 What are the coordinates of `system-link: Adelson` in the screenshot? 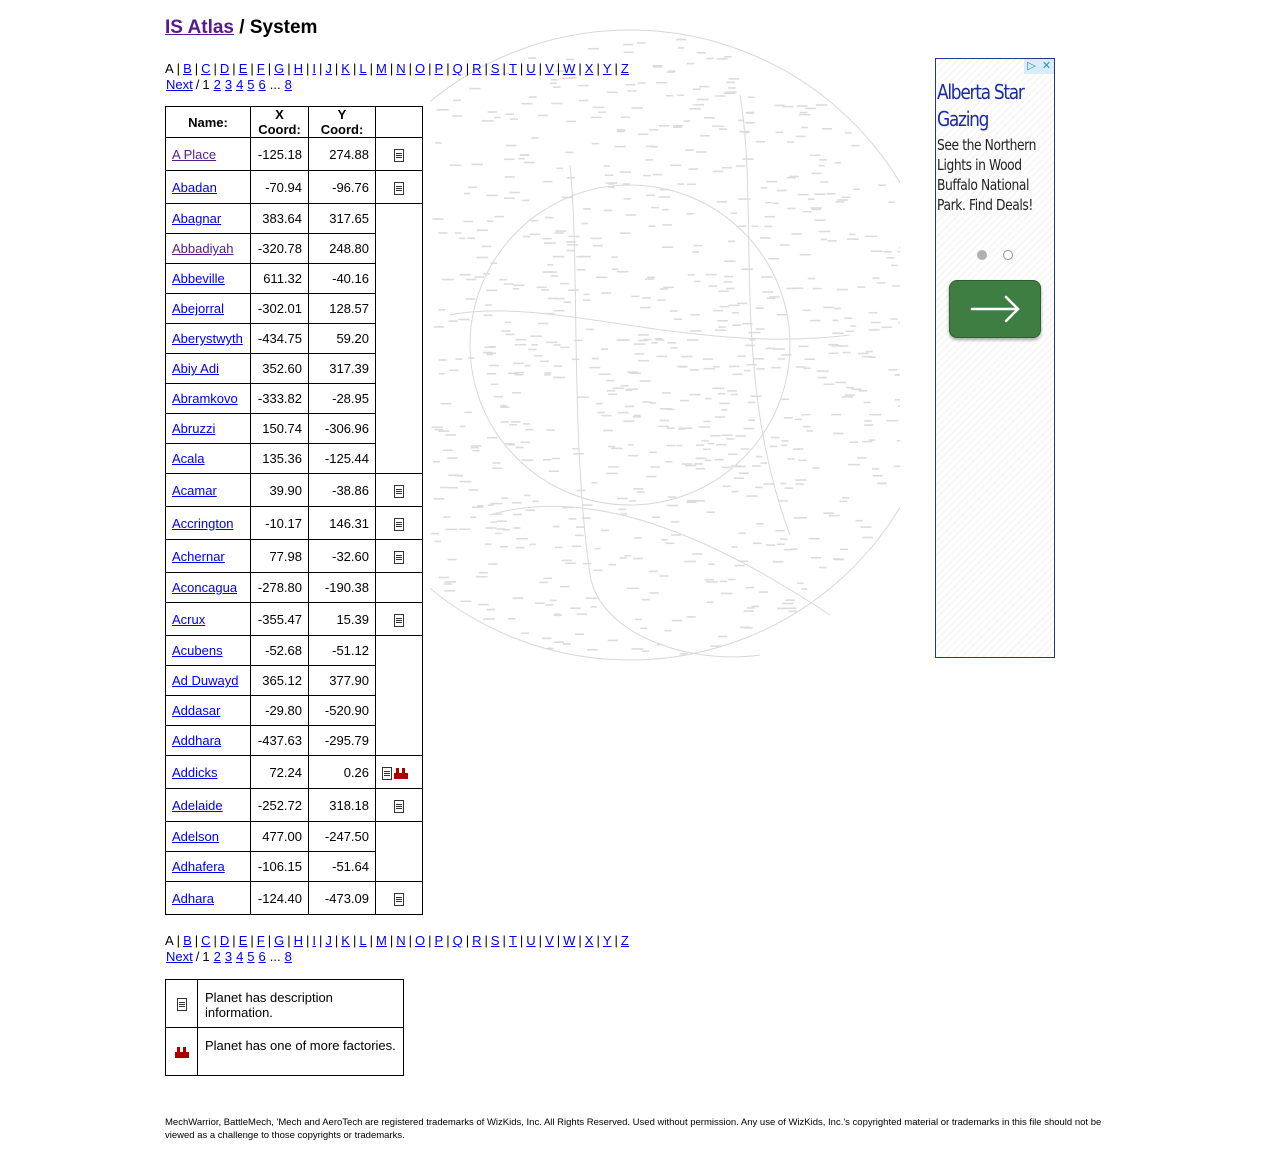 It's located at (195, 836).